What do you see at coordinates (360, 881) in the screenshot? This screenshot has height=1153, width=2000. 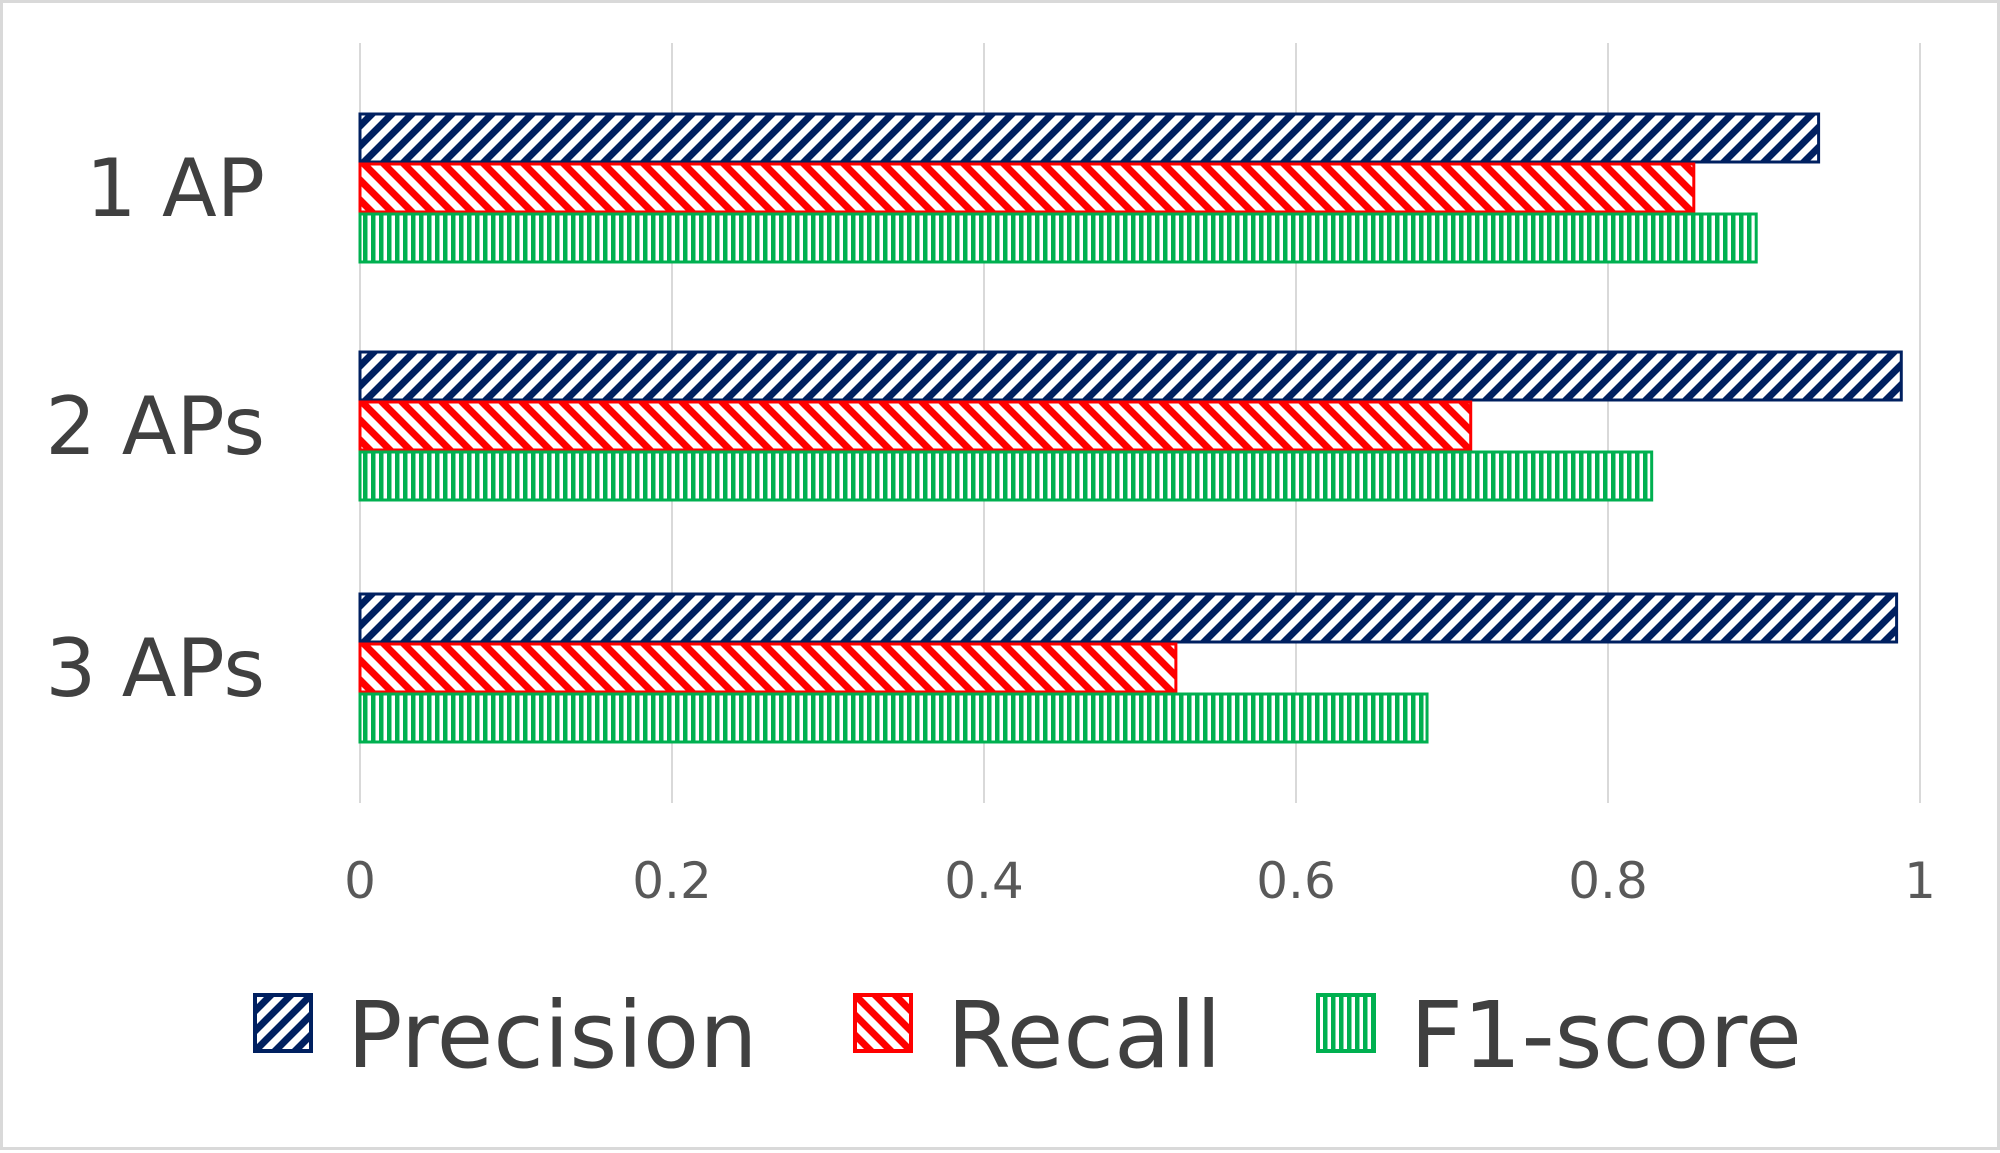 I see `x-tick-label: 0` at bounding box center [360, 881].